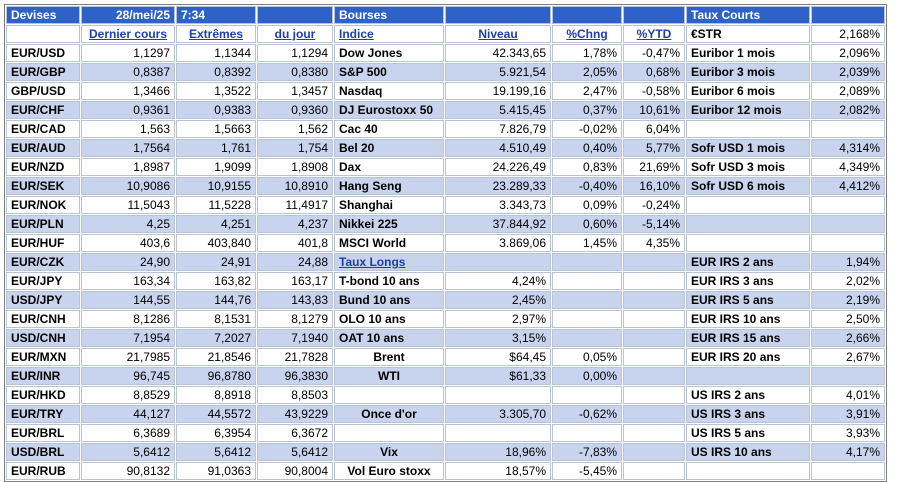 The width and height of the screenshot is (921, 482). I want to click on low-cell: 24,88, so click(295, 262).